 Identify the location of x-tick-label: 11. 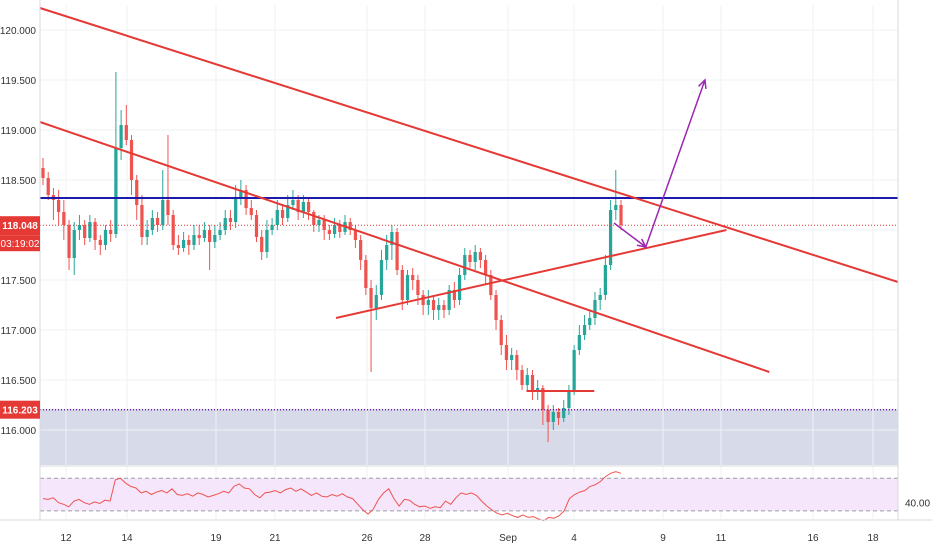
(721, 538).